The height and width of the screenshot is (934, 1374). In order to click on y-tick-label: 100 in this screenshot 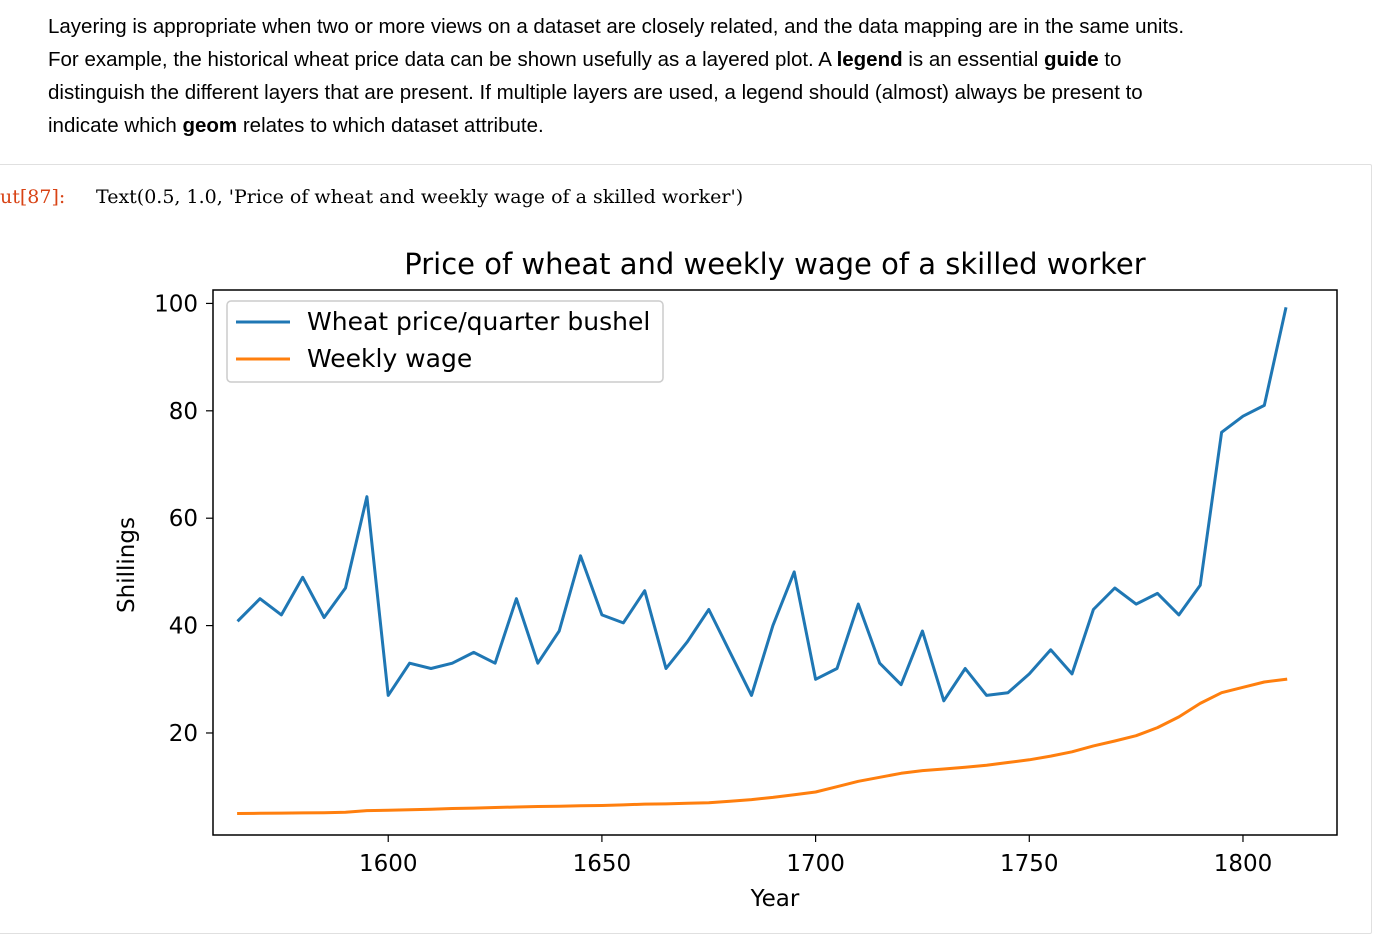, I will do `click(176, 304)`.